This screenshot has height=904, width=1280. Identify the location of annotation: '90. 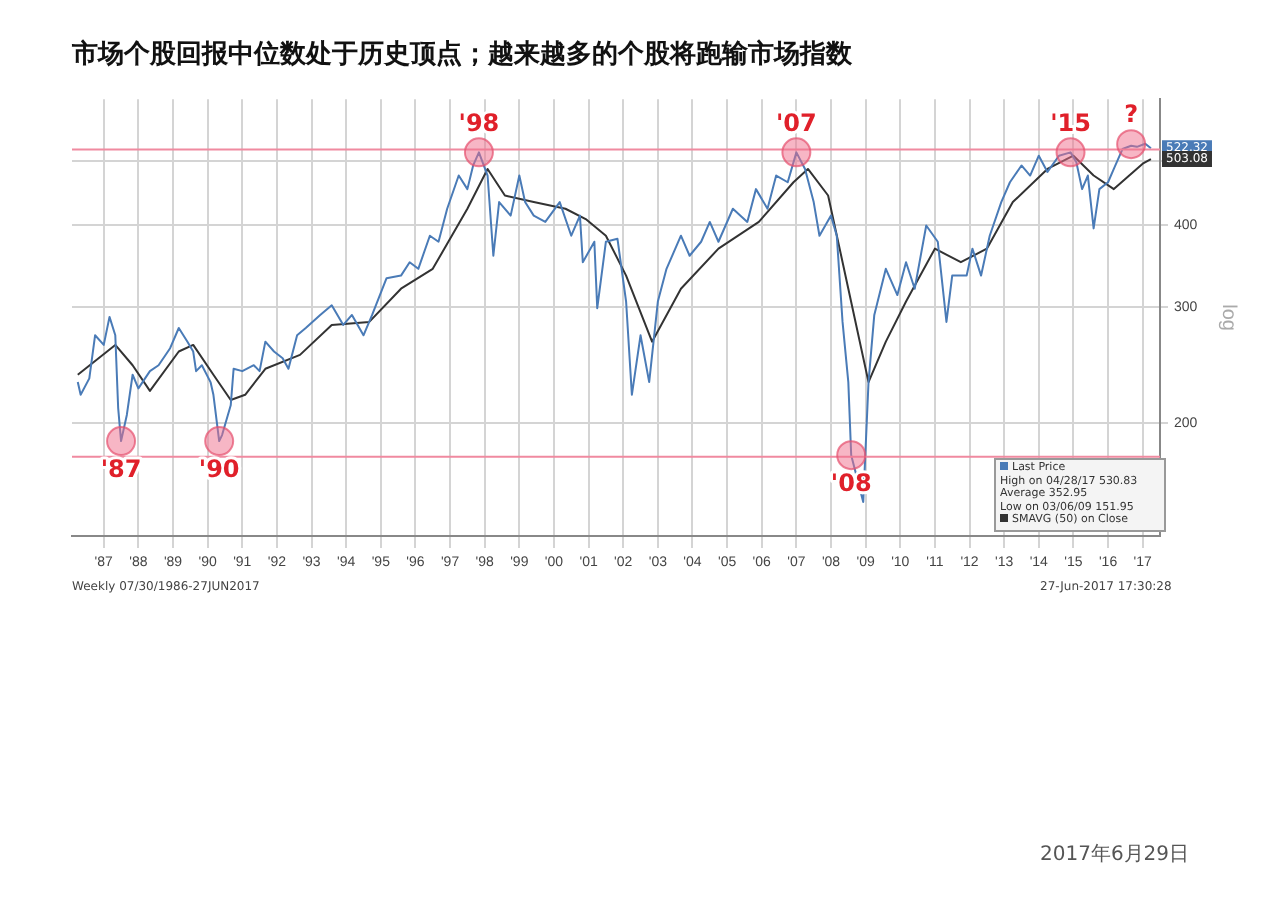
(219, 469).